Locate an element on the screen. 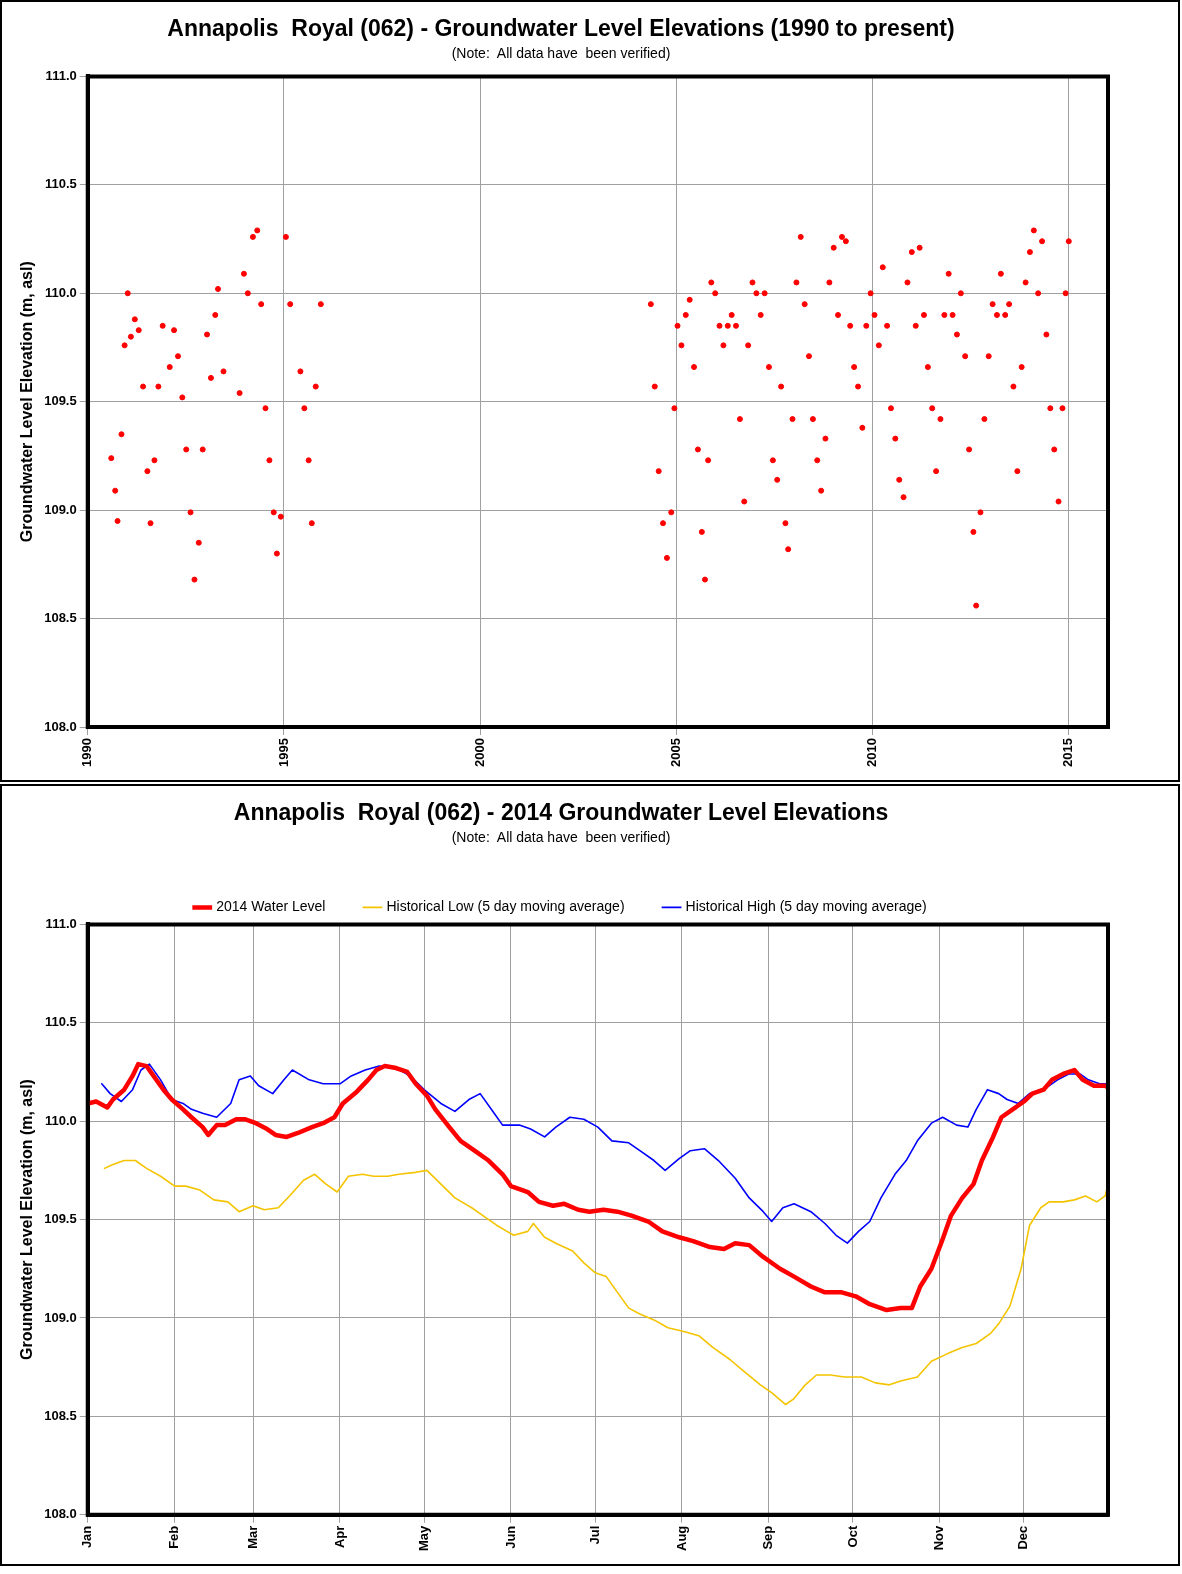 Image resolution: width=1182 pixels, height=1574 pixels. x-tick-label: Apr is located at coordinates (339, 1537).